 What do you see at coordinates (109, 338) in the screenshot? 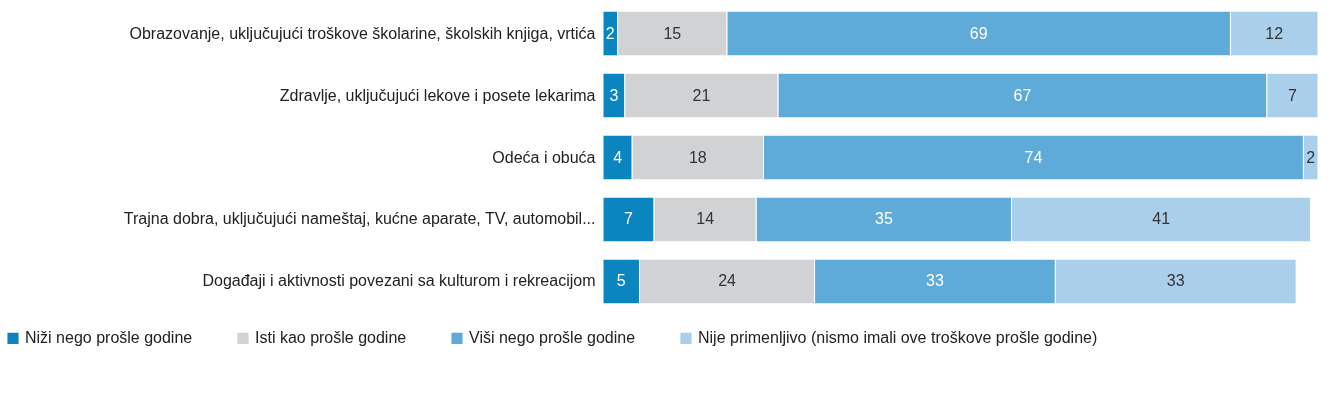
I see `legend-label: Niži nego prošle godine` at bounding box center [109, 338].